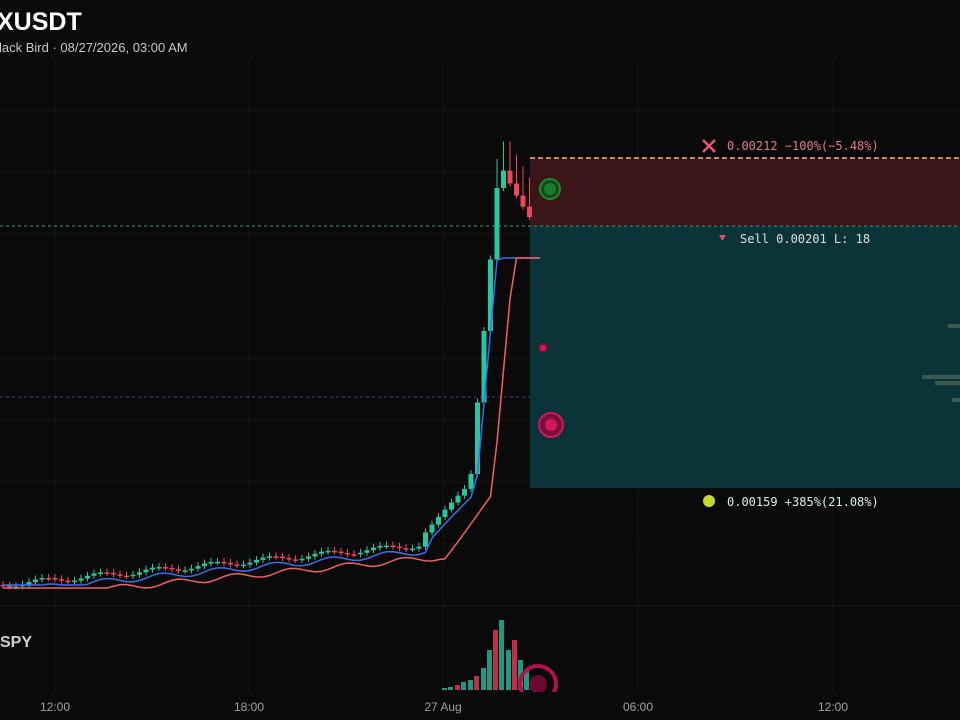 The image size is (960, 720). What do you see at coordinates (833, 707) in the screenshot?
I see `time-label: 12:00` at bounding box center [833, 707].